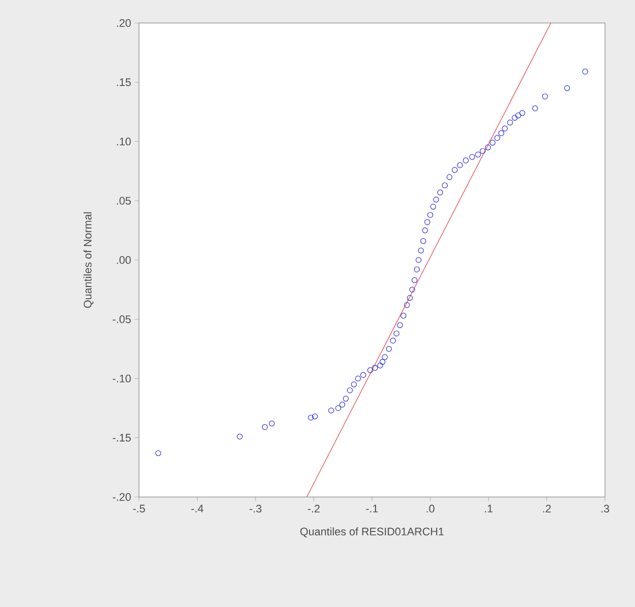 Image resolution: width=635 pixels, height=607 pixels. What do you see at coordinates (121, 378) in the screenshot?
I see `y-tick-label: -.10` at bounding box center [121, 378].